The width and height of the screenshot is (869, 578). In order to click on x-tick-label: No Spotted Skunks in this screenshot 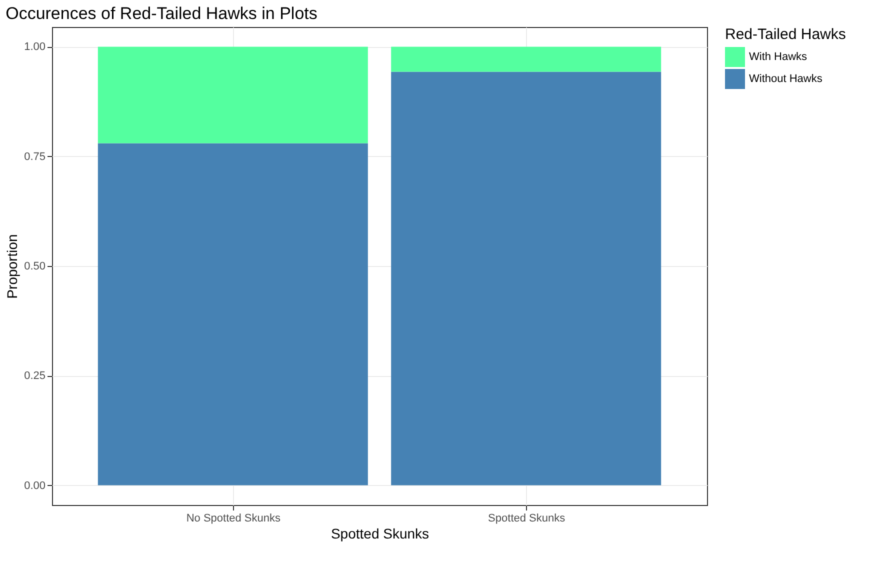, I will do `click(233, 518)`.